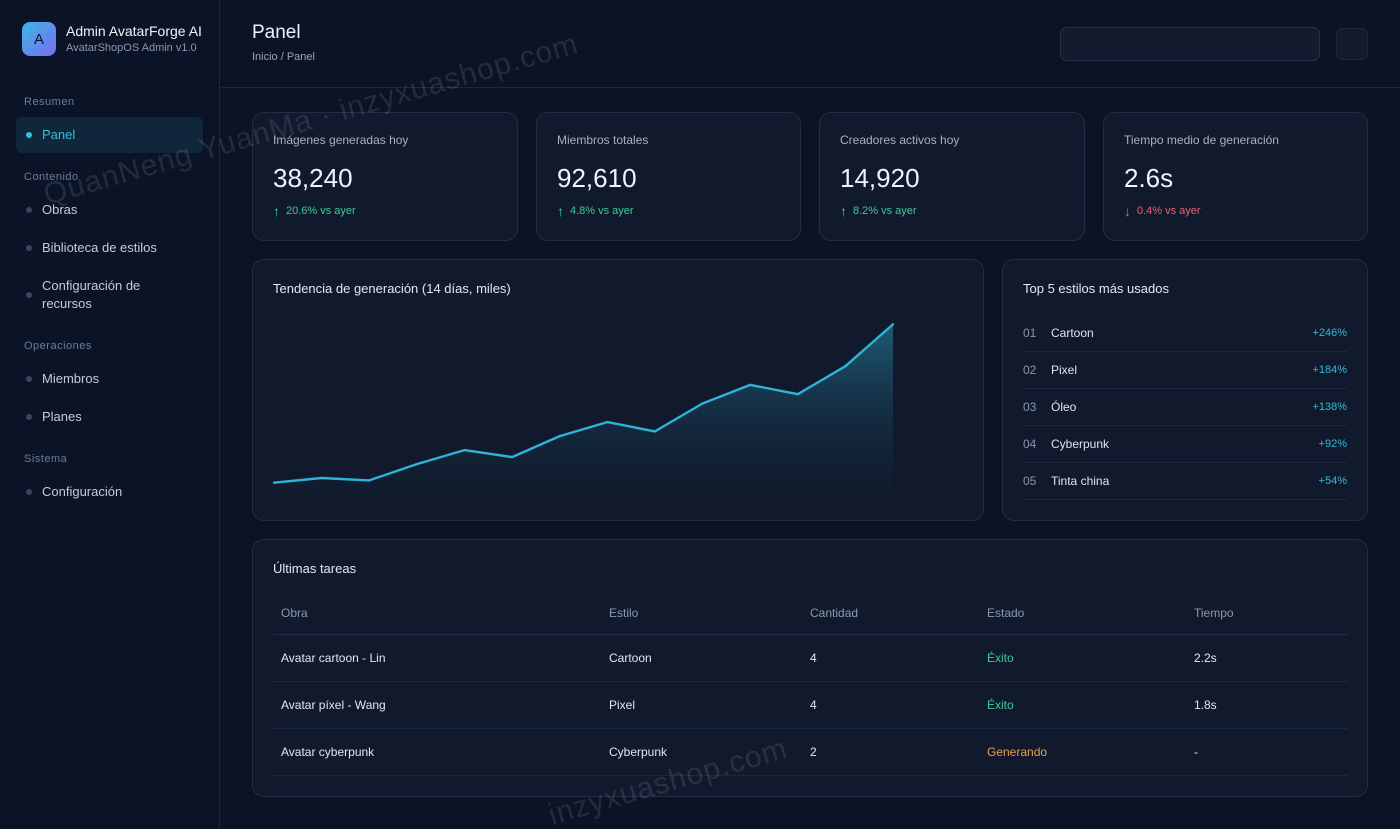 The image size is (1400, 829). Describe the element at coordinates (603, 140) in the screenshot. I see `stat-label: Miembros totales` at that location.